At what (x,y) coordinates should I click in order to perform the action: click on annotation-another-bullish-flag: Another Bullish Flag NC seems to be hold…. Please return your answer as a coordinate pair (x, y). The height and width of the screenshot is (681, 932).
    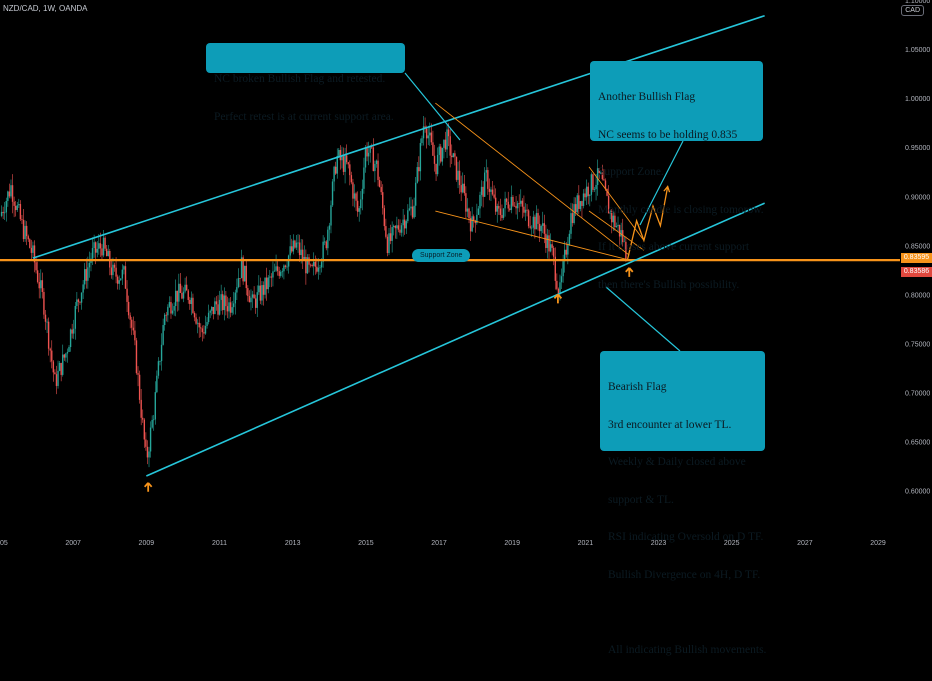
    Looking at the image, I should click on (677, 176).